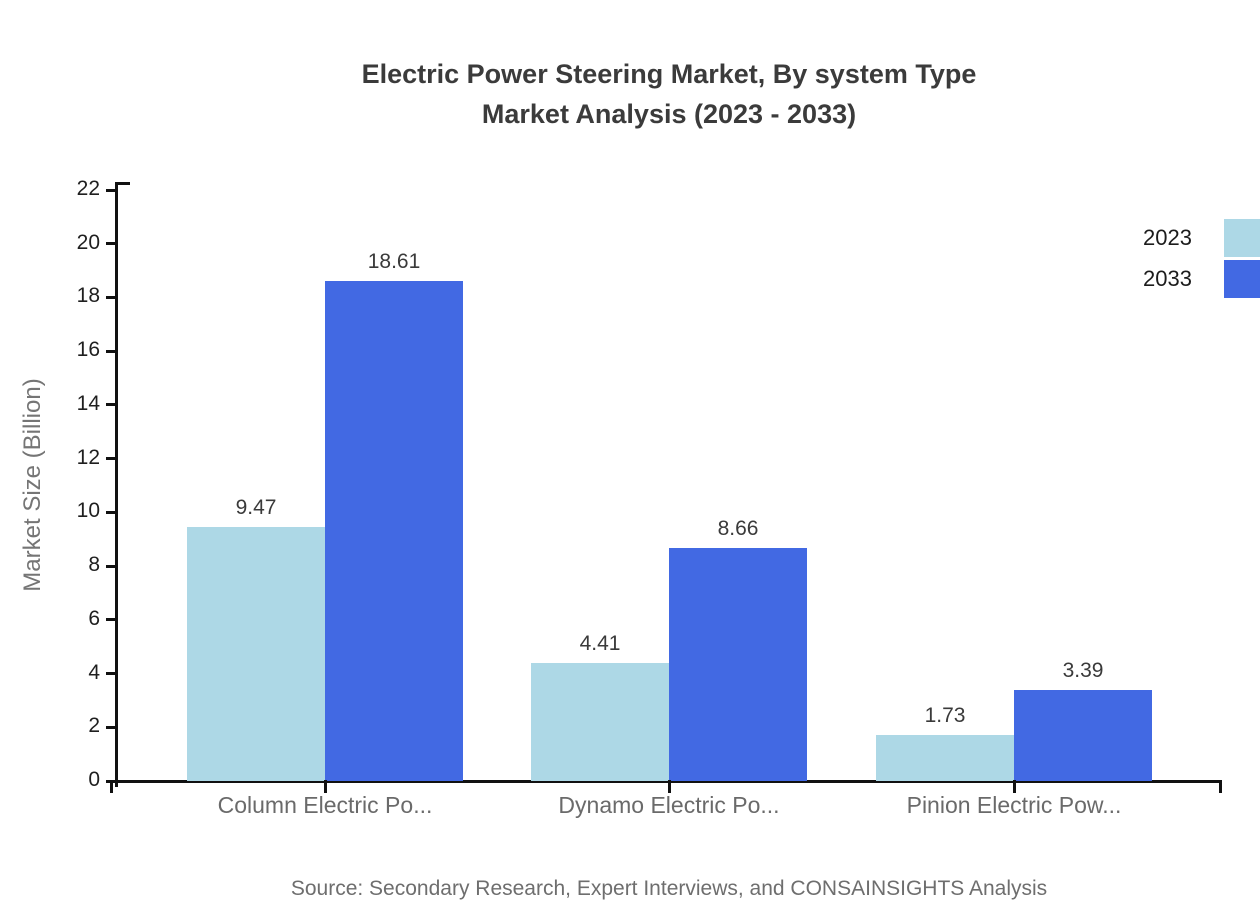 This screenshot has height=920, width=1260. Describe the element at coordinates (600, 643) in the screenshot. I see `bar-value-label: 4.41` at that location.